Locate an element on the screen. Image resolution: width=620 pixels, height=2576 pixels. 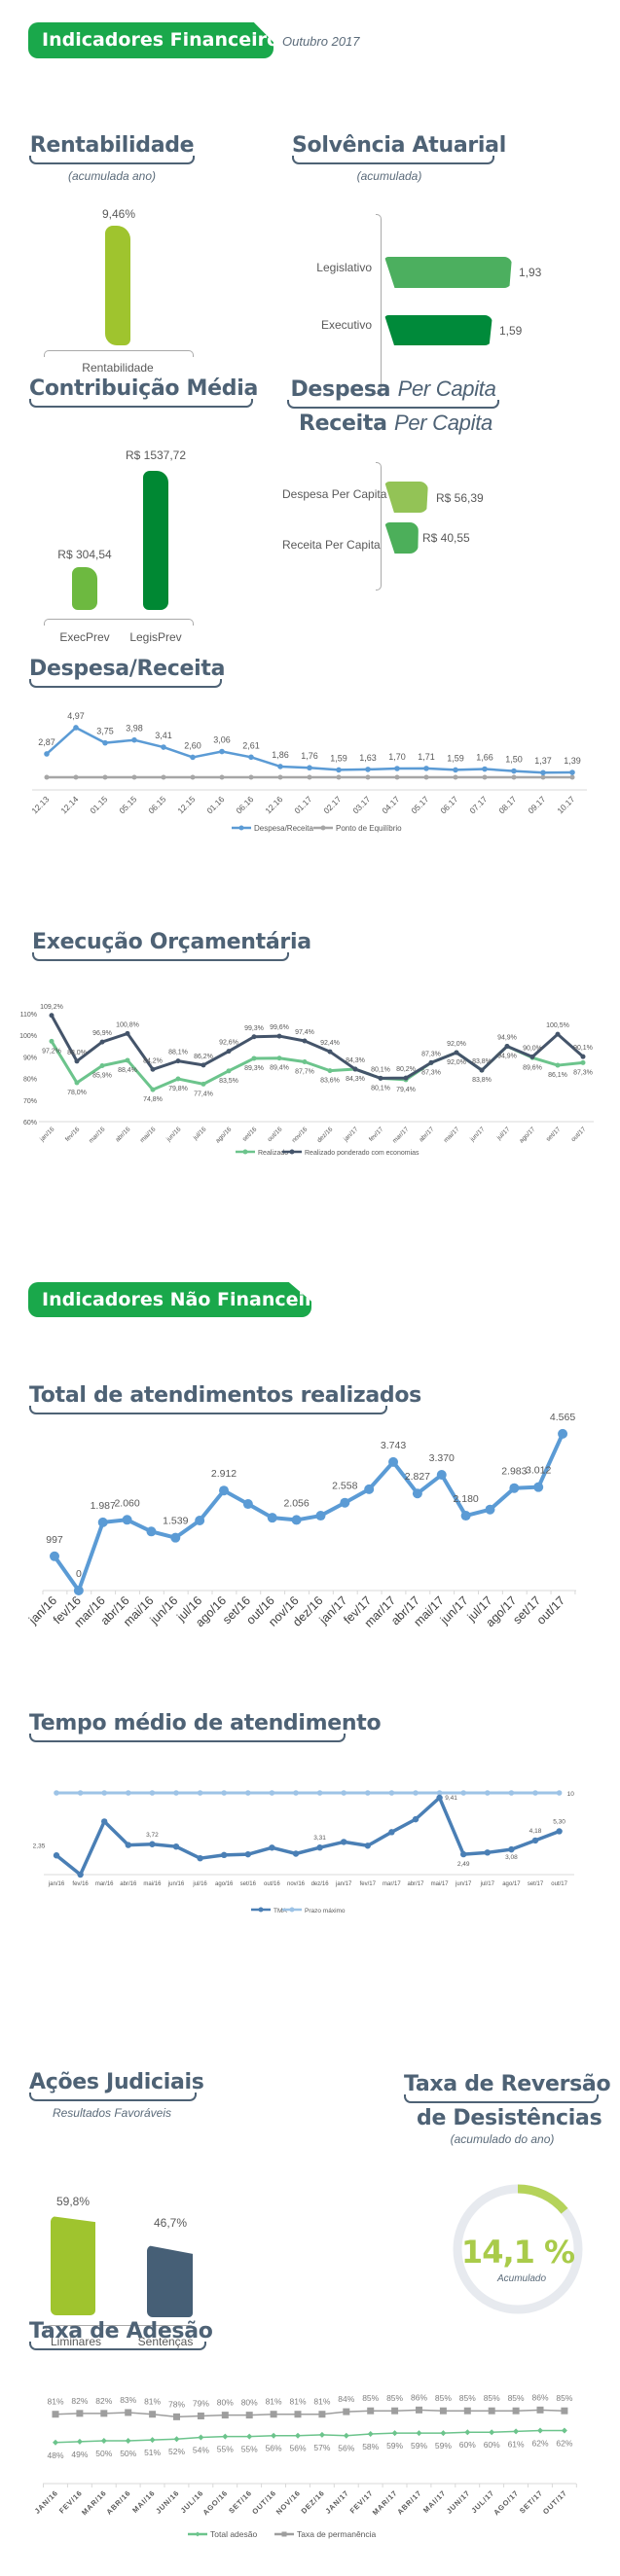
data-label: 2,49 is located at coordinates (463, 1864).